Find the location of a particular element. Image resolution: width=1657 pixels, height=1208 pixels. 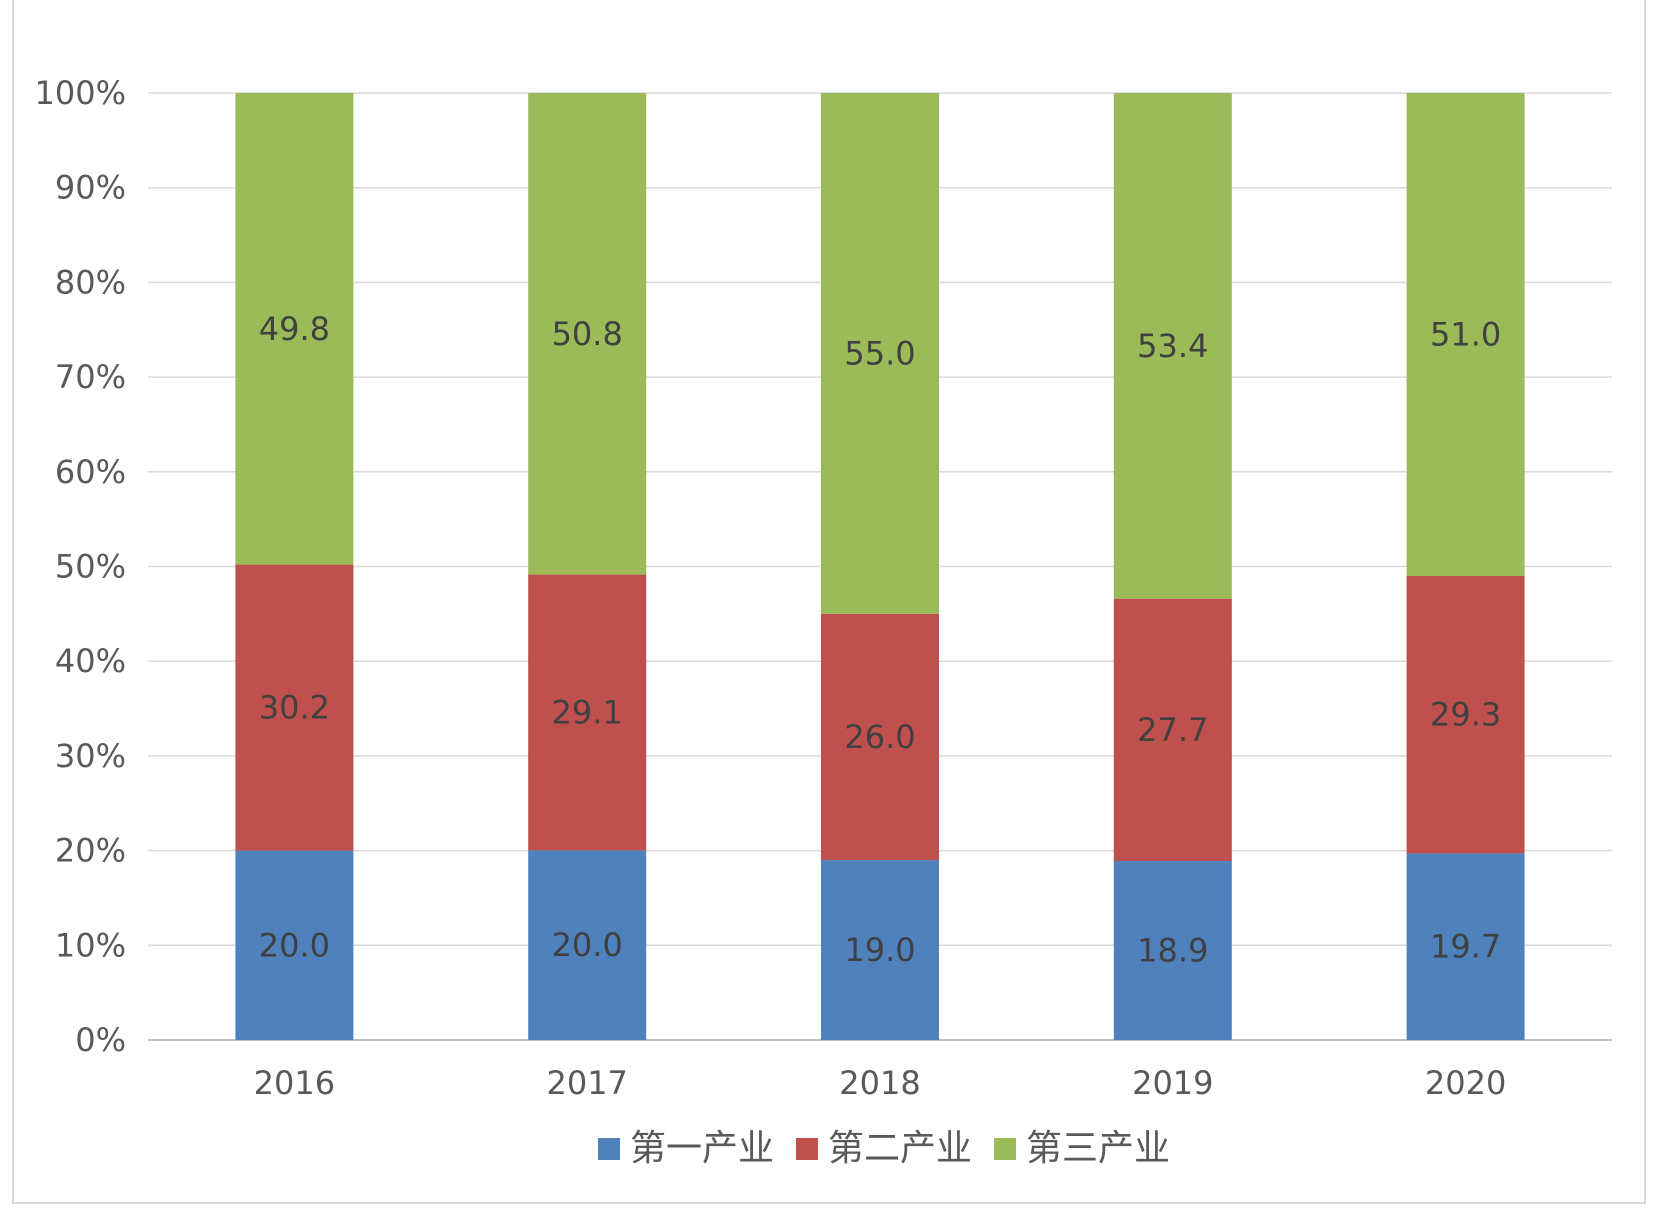

data-label-2017-series-2: 50.8 is located at coordinates (587, 334).